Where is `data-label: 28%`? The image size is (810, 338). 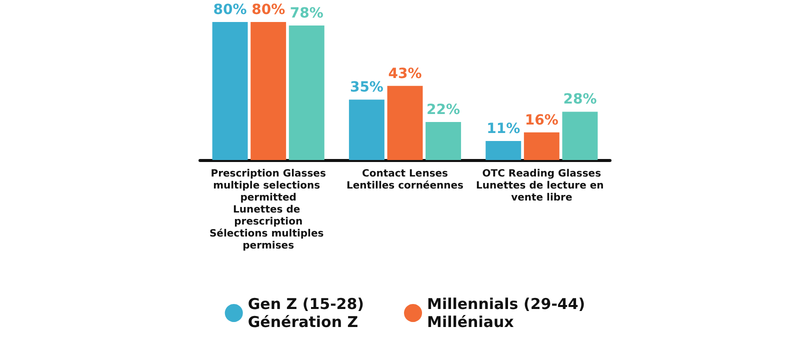
data-label: 28% is located at coordinates (580, 100).